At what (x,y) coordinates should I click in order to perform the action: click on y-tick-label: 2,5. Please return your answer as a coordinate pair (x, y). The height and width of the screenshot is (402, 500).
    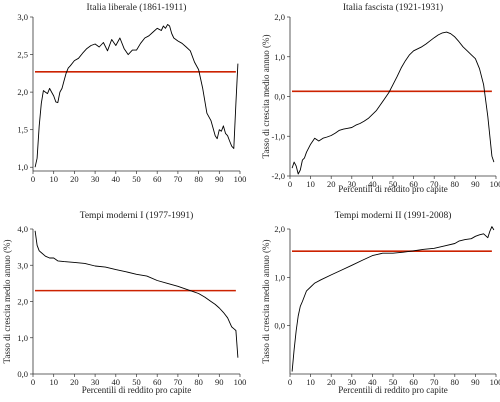
    Looking at the image, I should click on (22, 55).